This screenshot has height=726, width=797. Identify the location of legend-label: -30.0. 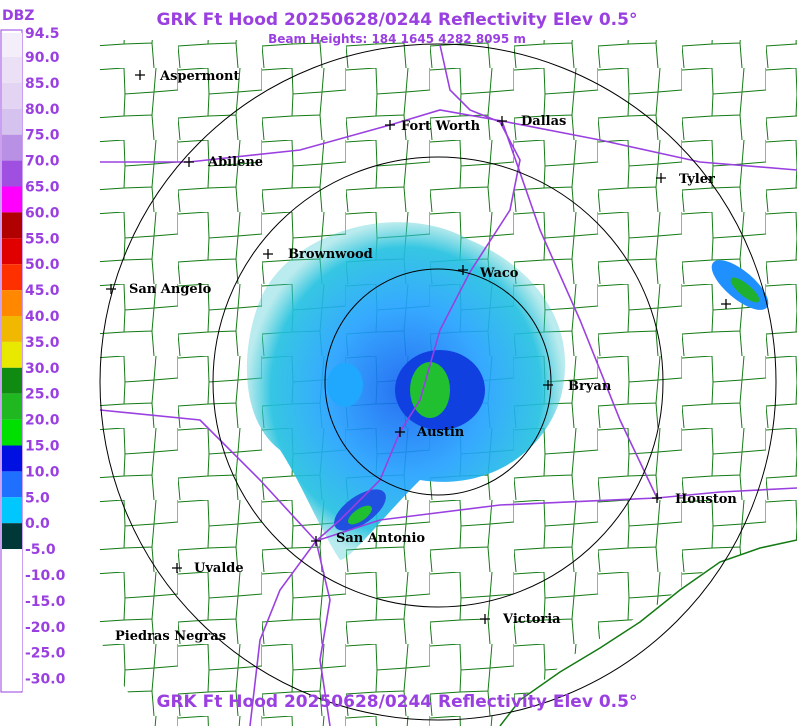
(45, 680).